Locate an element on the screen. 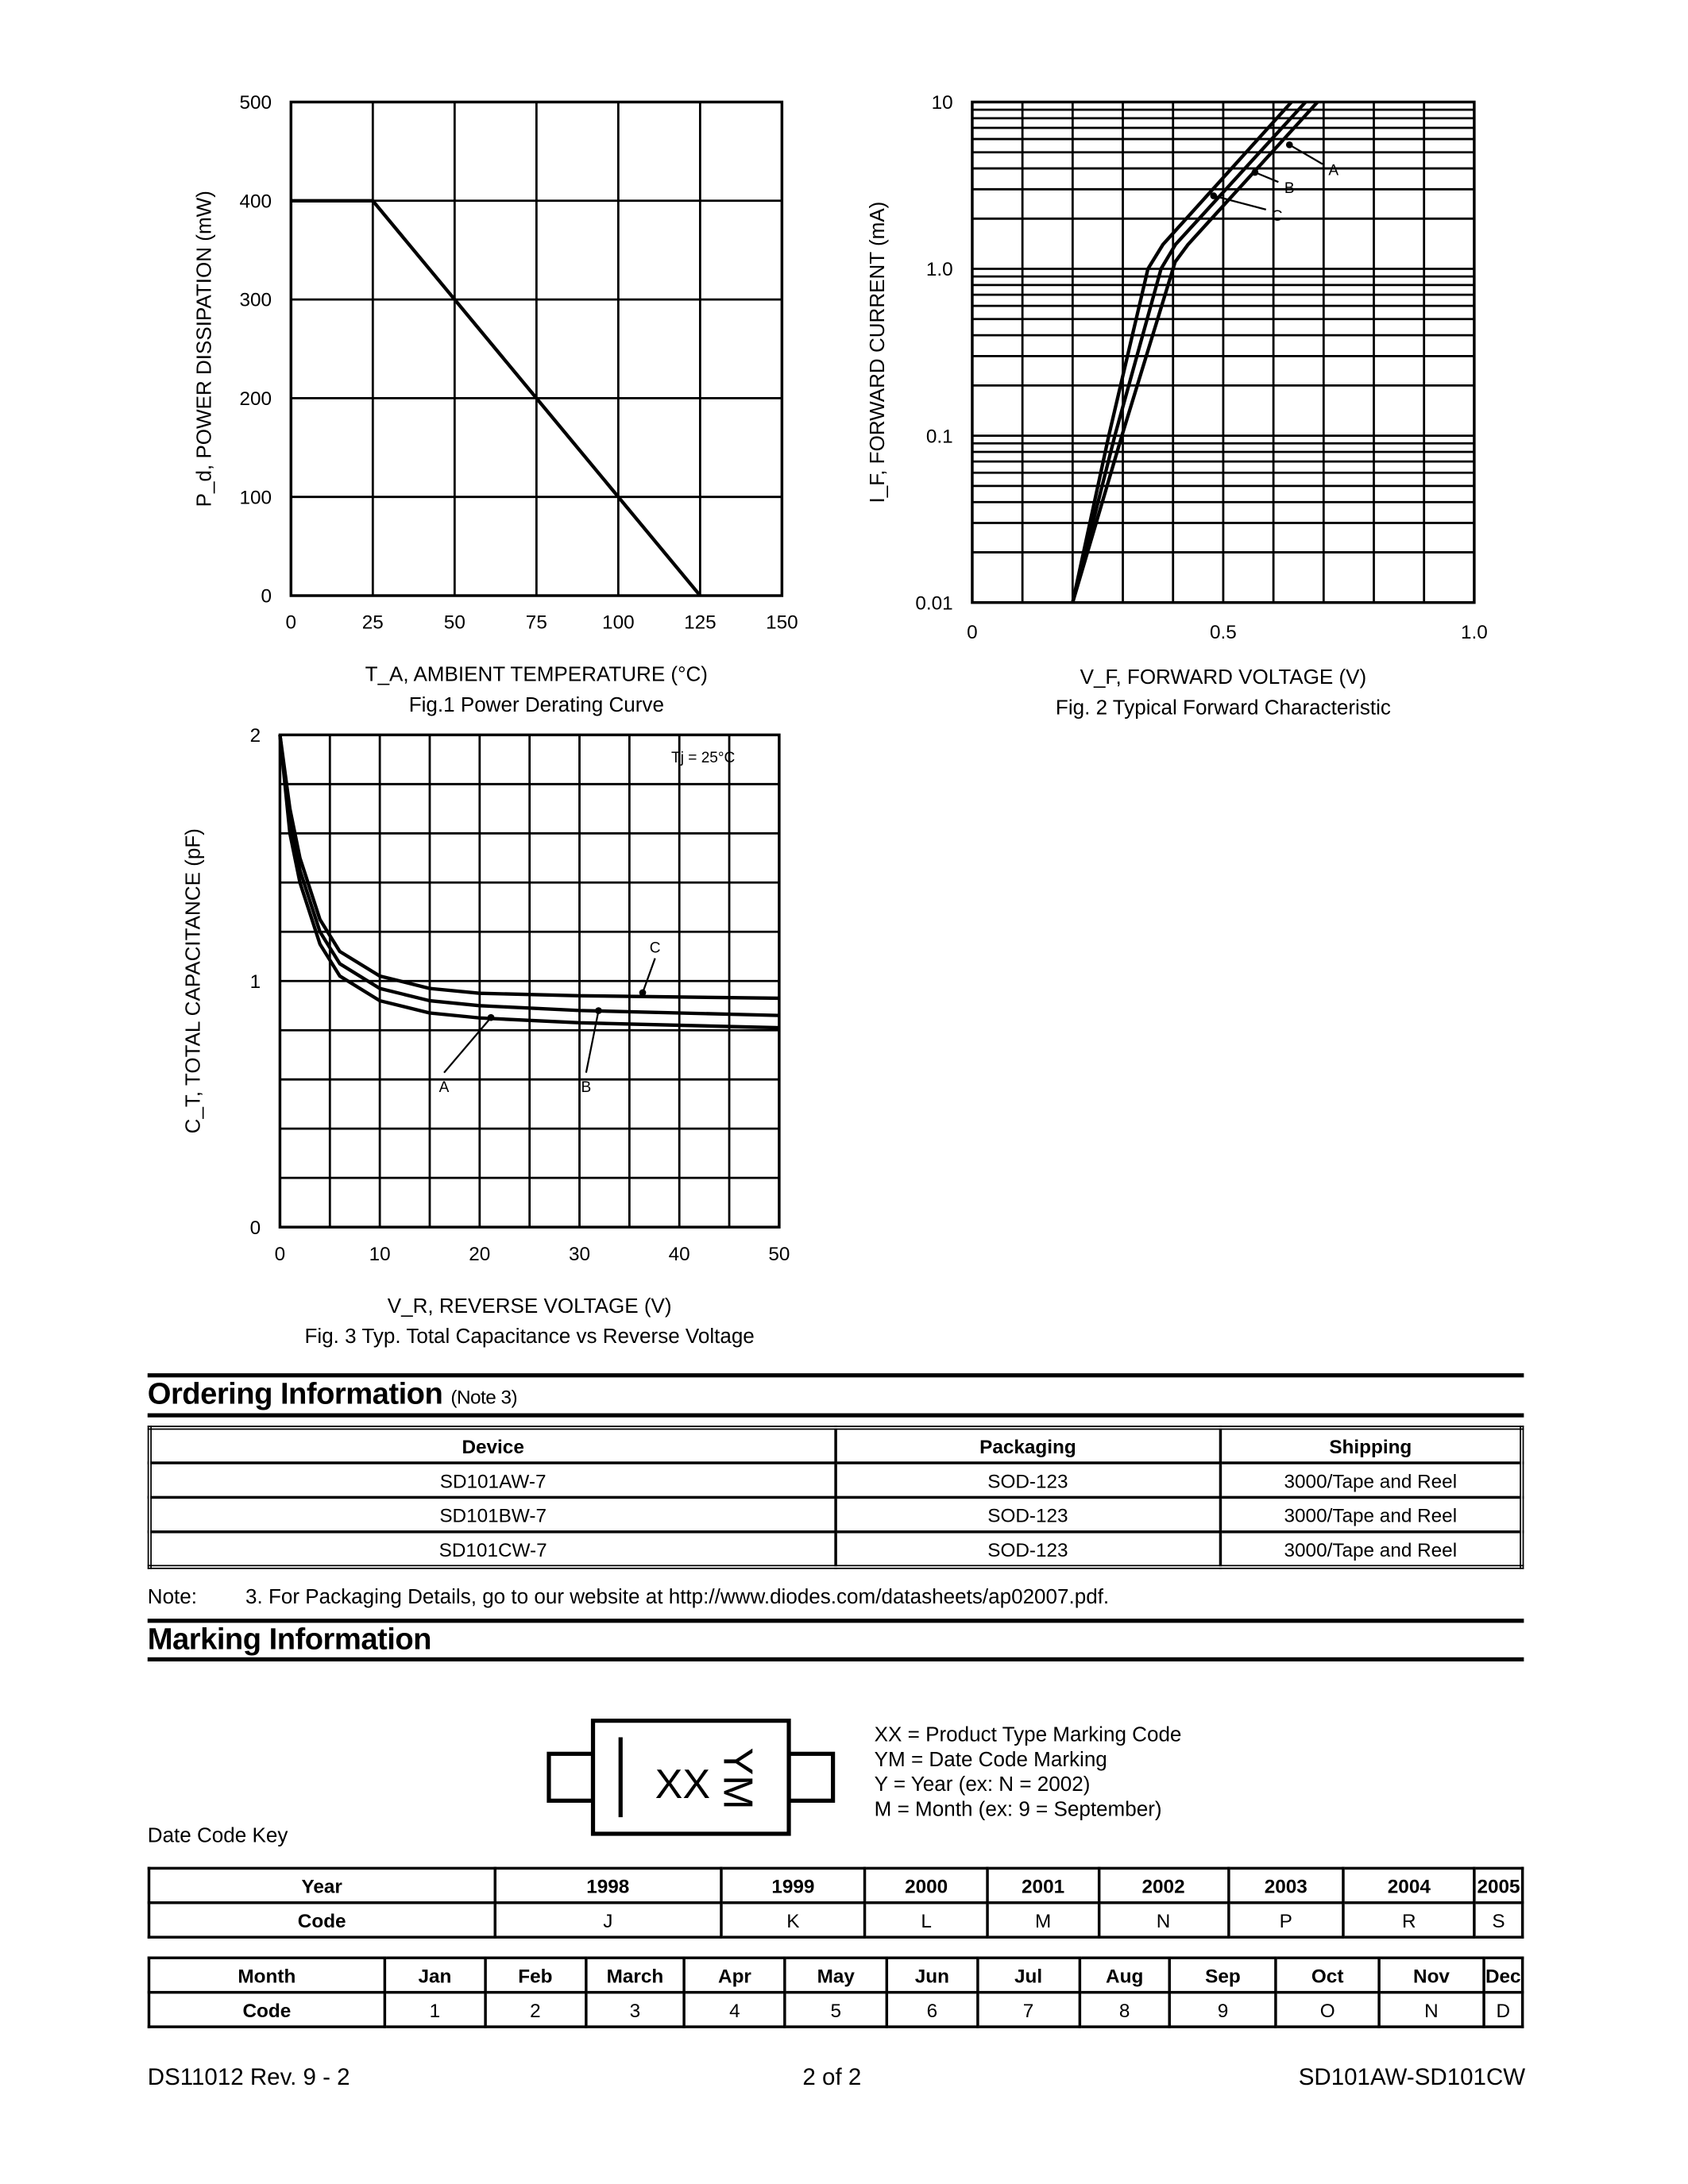 This screenshot has height=2184, width=1688. table-row: SD101BW-7 SOD-123 3000/Tape and Reel is located at coordinates (836, 1514).